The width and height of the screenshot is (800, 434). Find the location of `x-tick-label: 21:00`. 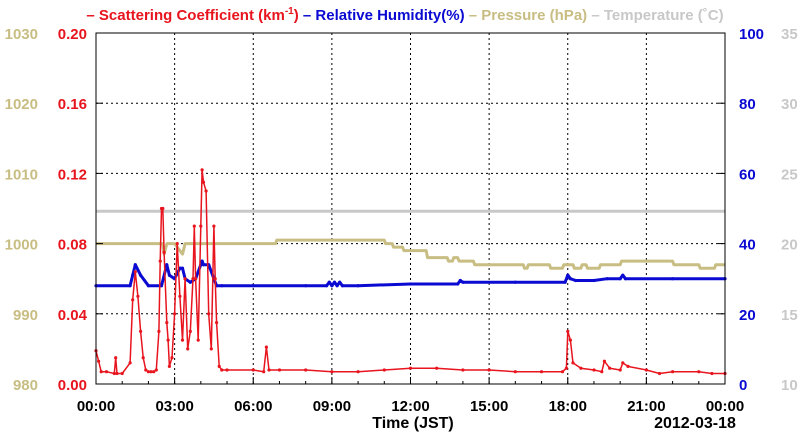

x-tick-label: 21:00 is located at coordinates (646, 406).